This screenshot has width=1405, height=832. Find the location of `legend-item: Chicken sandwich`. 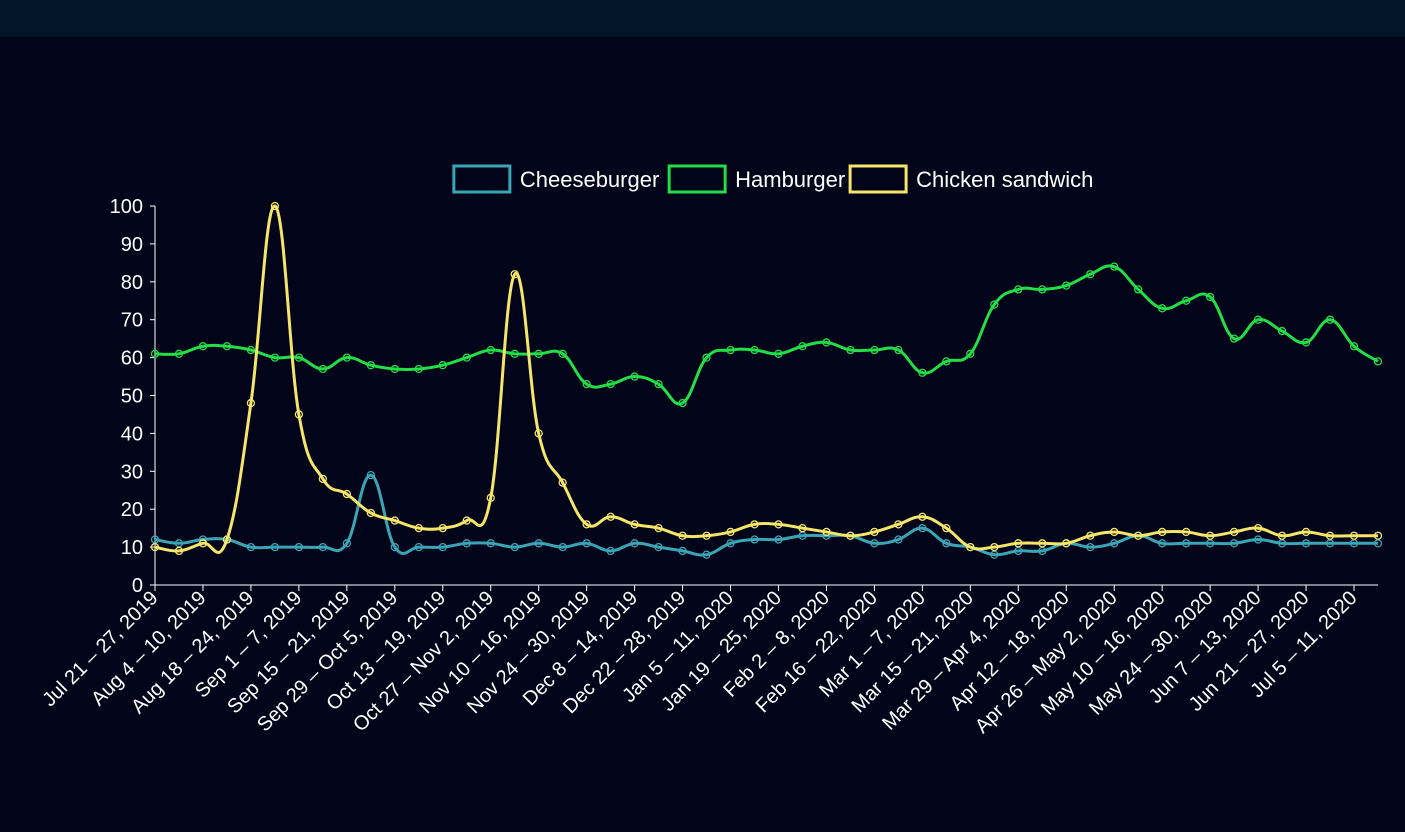

legend-item: Chicken sandwich is located at coordinates (970, 179).